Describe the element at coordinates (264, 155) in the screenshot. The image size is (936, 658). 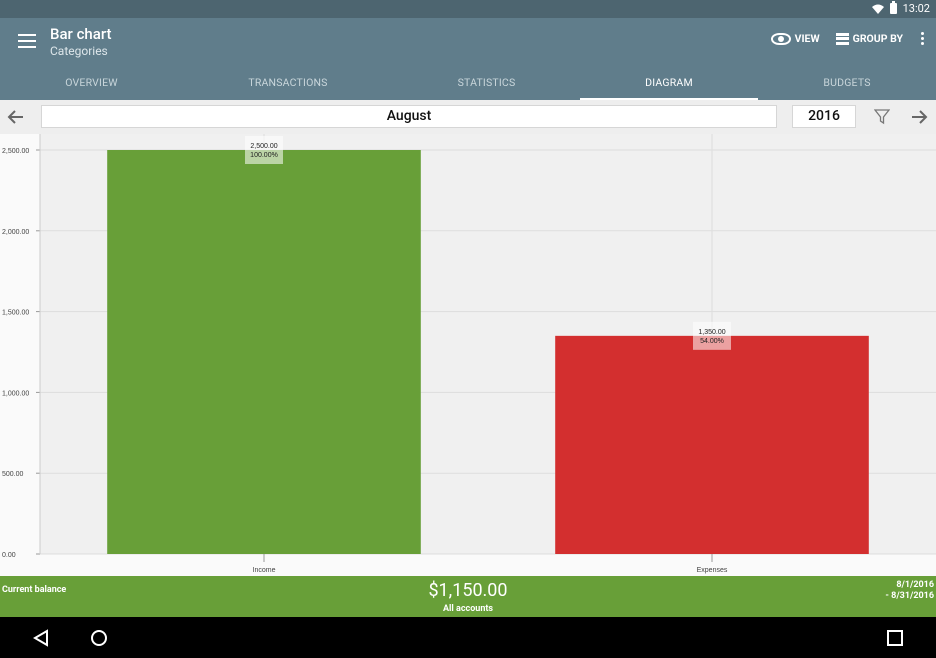
I see `data-label-percent: 100.00%` at that location.